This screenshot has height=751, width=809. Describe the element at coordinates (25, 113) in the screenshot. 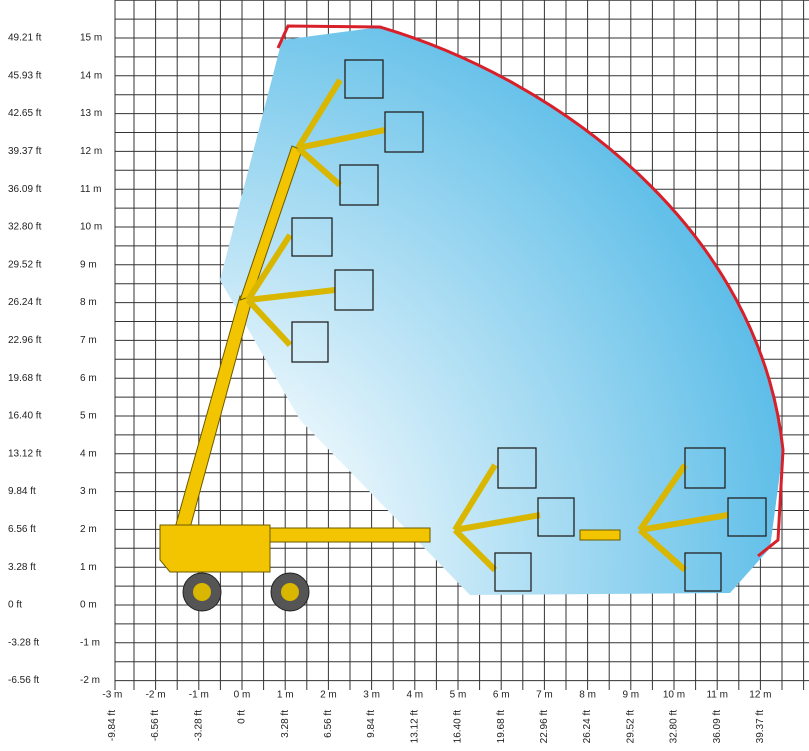

I see `y-label-ft: 42.65 ft` at that location.